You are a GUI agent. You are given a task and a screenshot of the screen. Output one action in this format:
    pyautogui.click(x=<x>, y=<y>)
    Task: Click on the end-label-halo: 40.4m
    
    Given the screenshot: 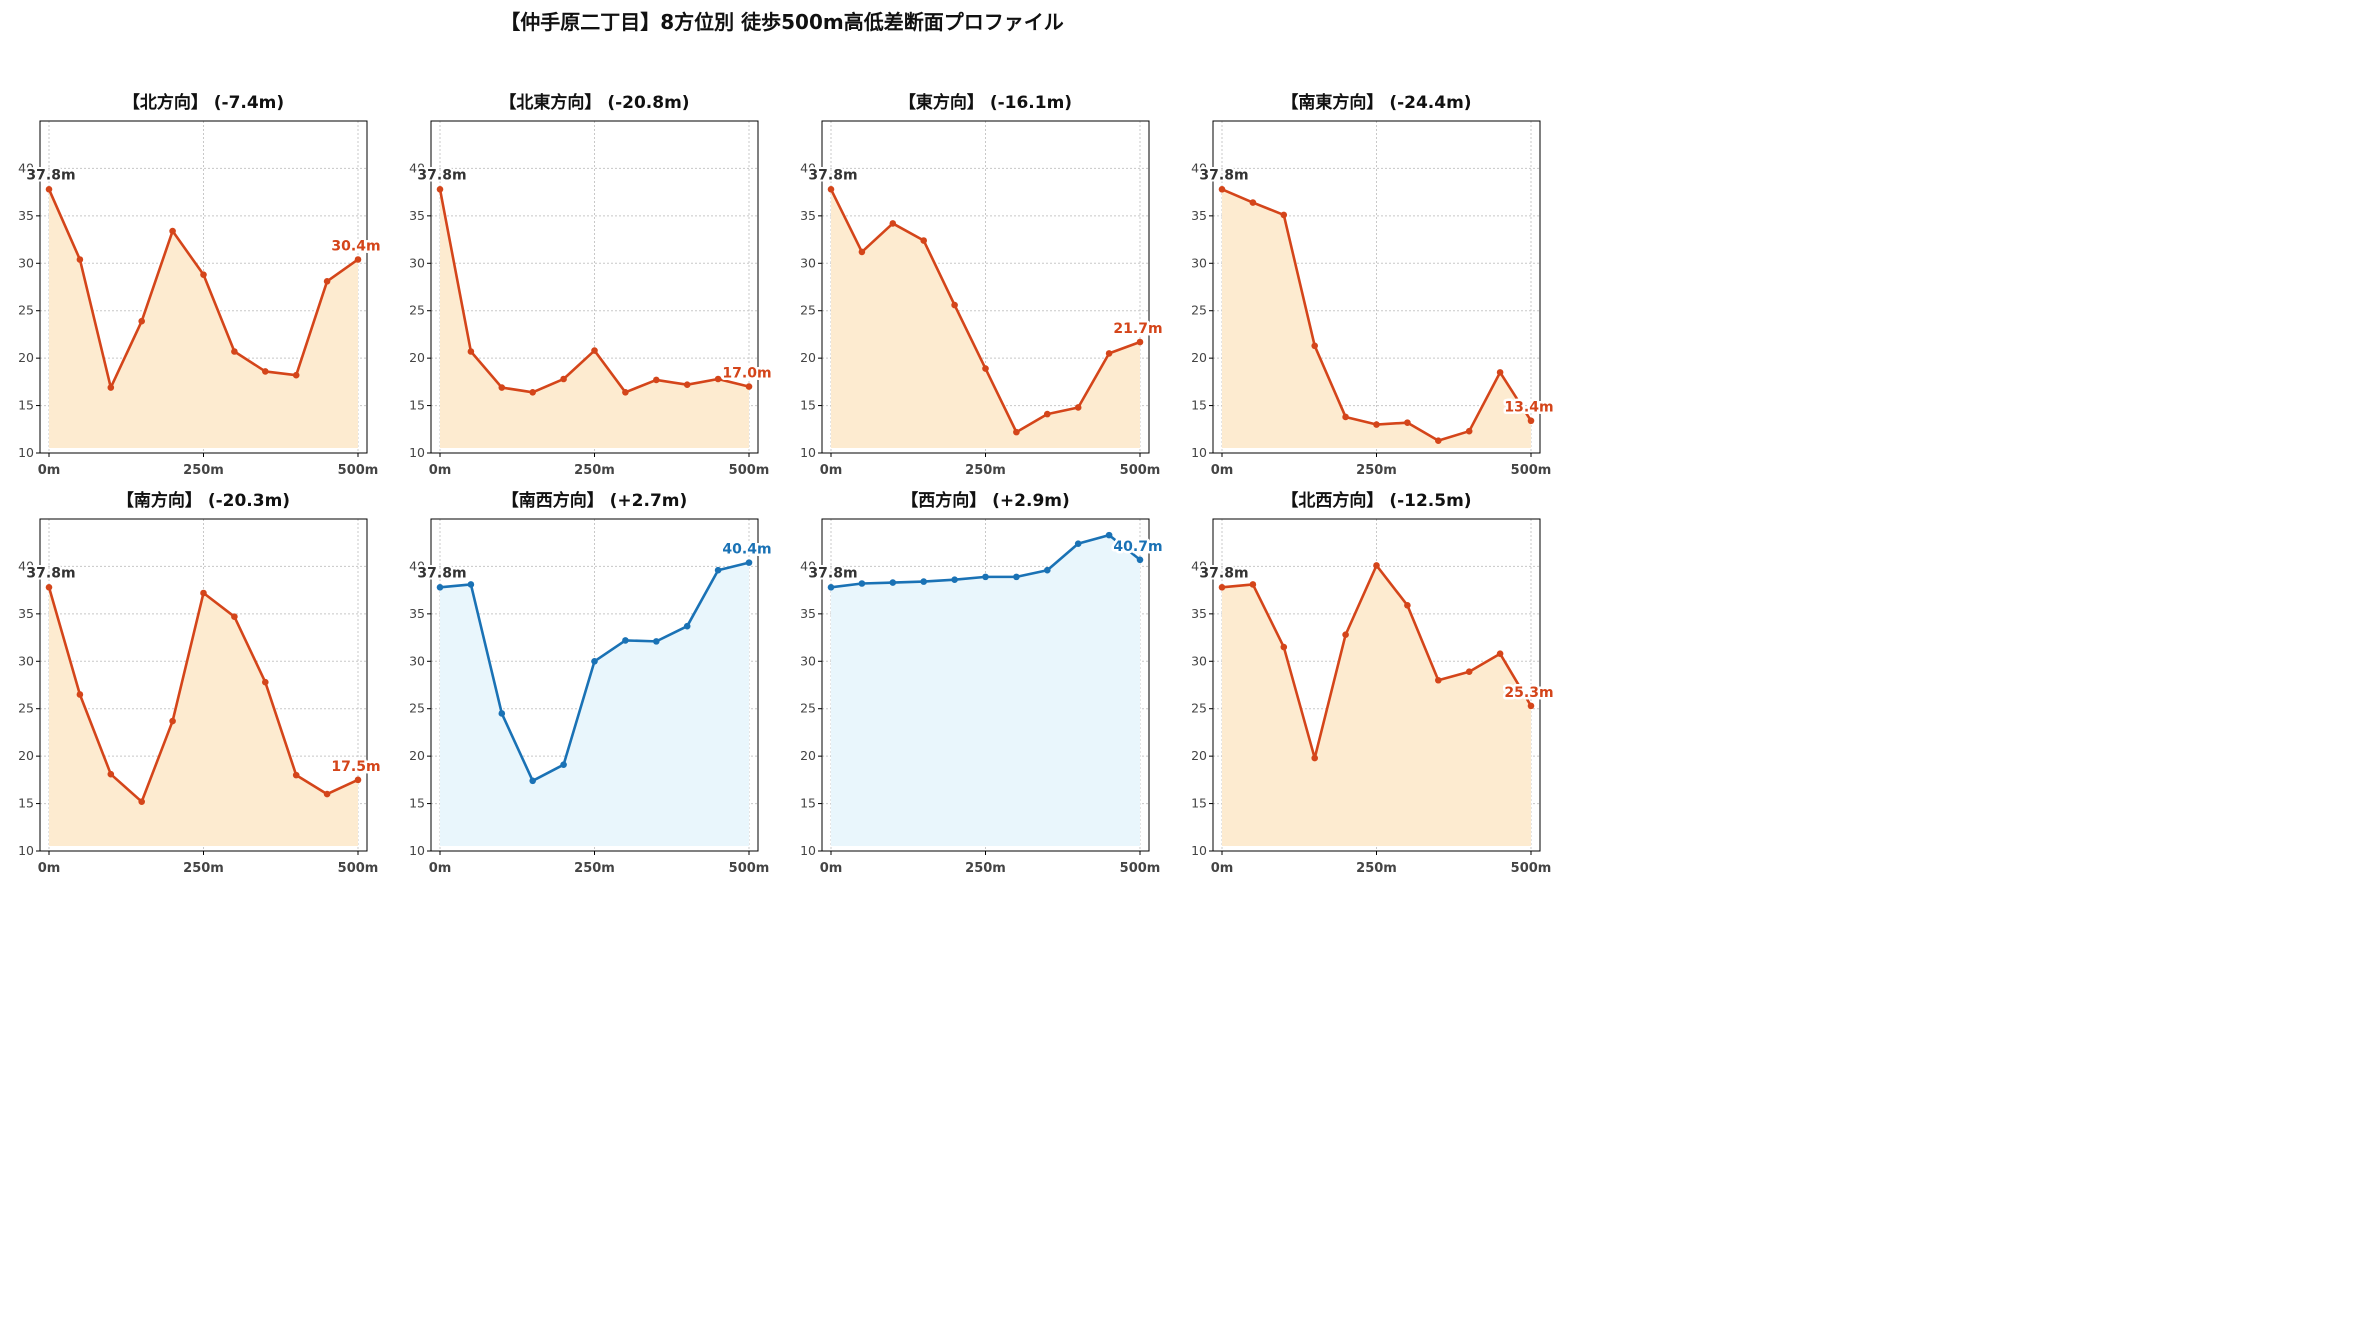 What is the action you would take?
    pyautogui.click(x=746, y=550)
    